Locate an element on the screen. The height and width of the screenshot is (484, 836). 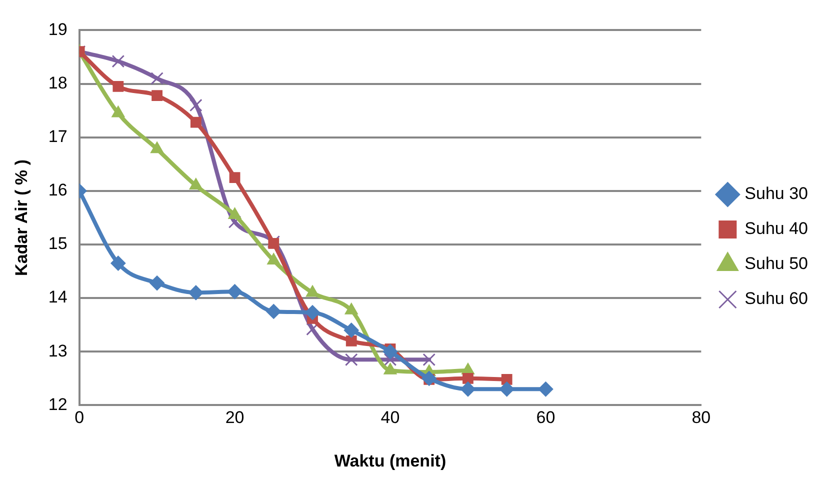
x-tick-label: 80 is located at coordinates (701, 418).